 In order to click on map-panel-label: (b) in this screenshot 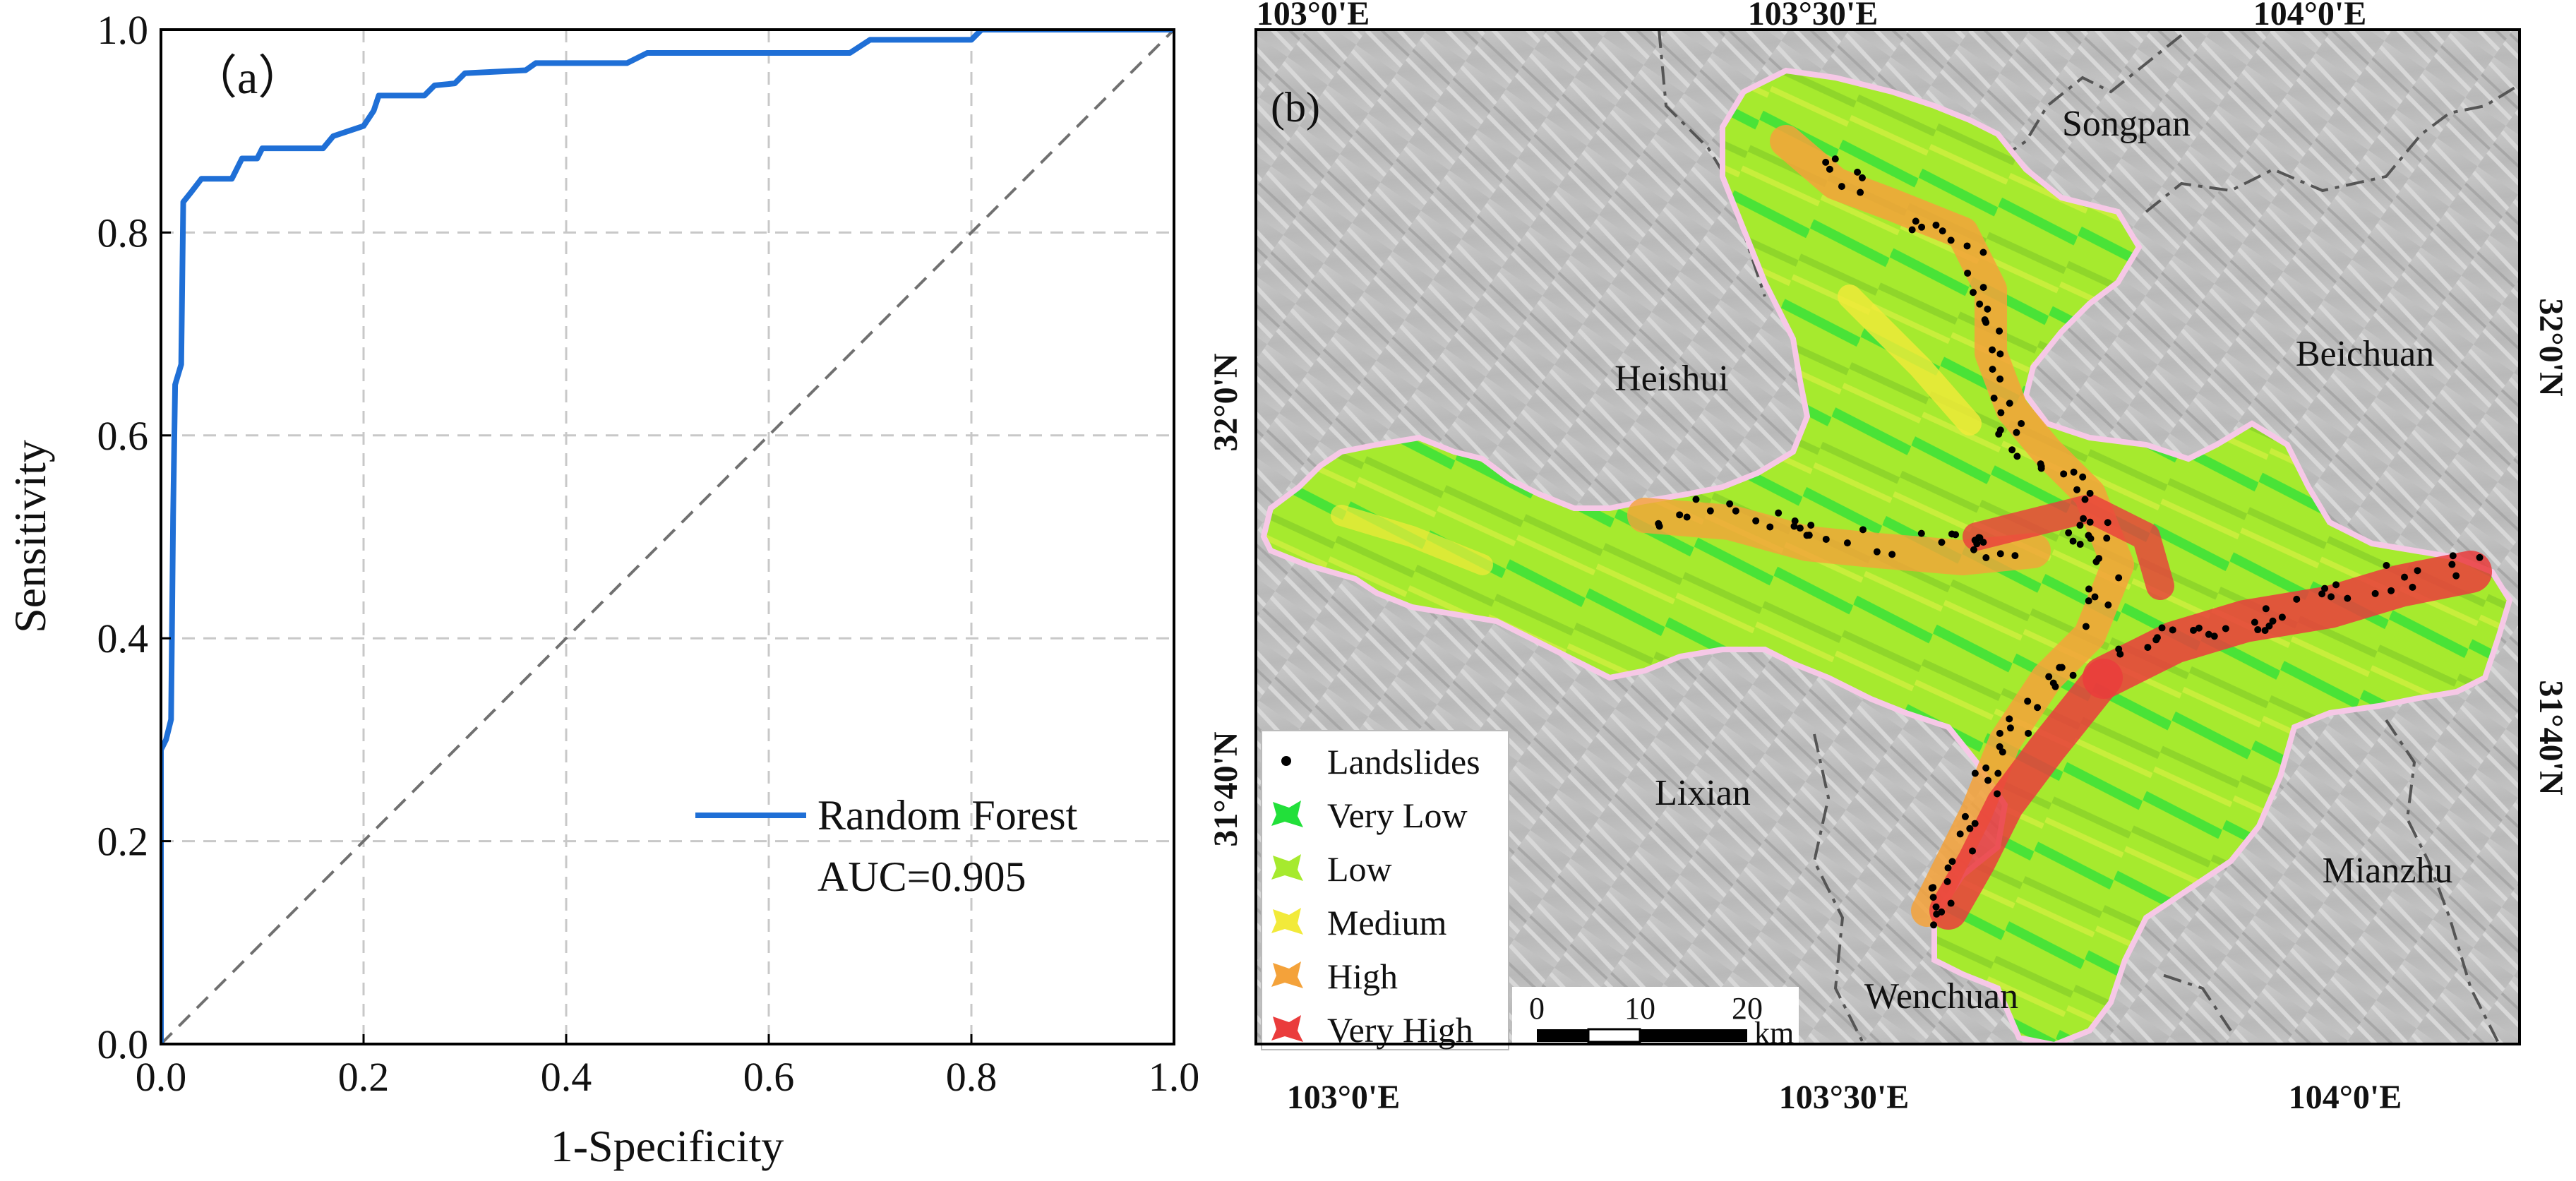, I will do `click(1295, 107)`.